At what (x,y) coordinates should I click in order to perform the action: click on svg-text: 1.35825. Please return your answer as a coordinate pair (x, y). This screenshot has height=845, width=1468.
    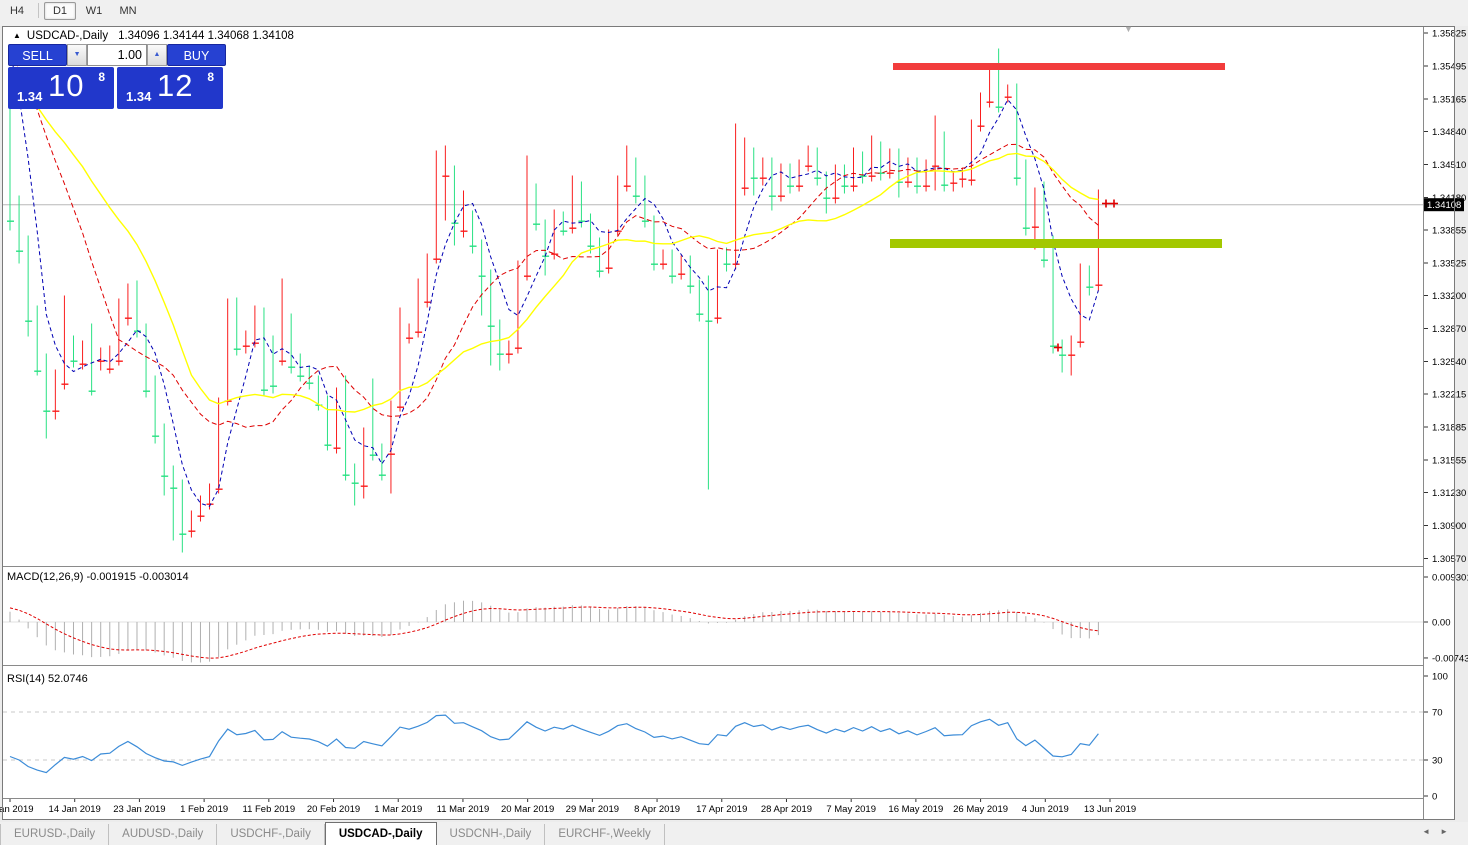
    Looking at the image, I should click on (1449, 34).